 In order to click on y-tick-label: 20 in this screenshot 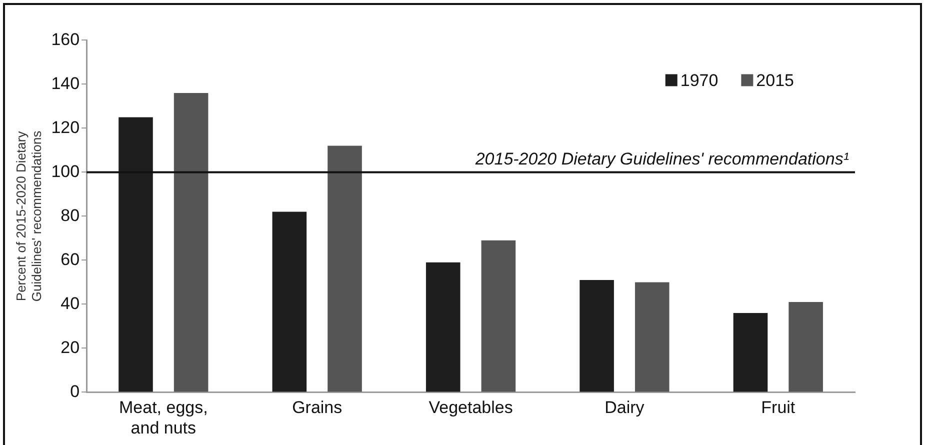, I will do `click(70, 347)`.